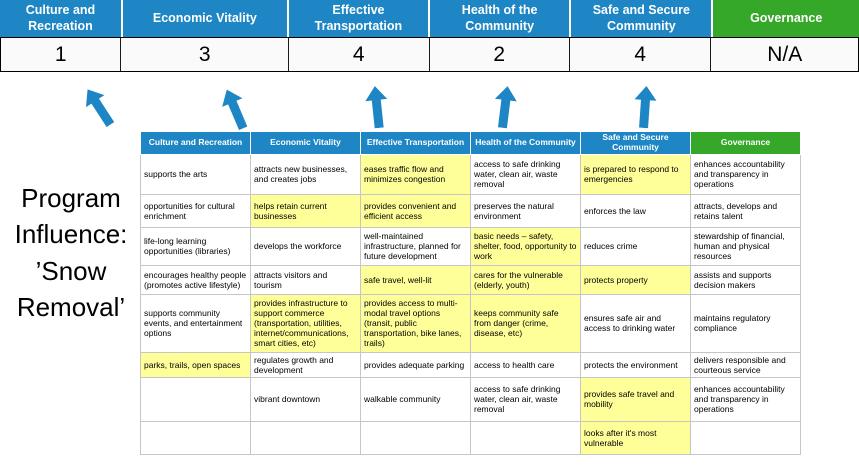  I want to click on influence-cell: supports the arts, so click(195, 174).